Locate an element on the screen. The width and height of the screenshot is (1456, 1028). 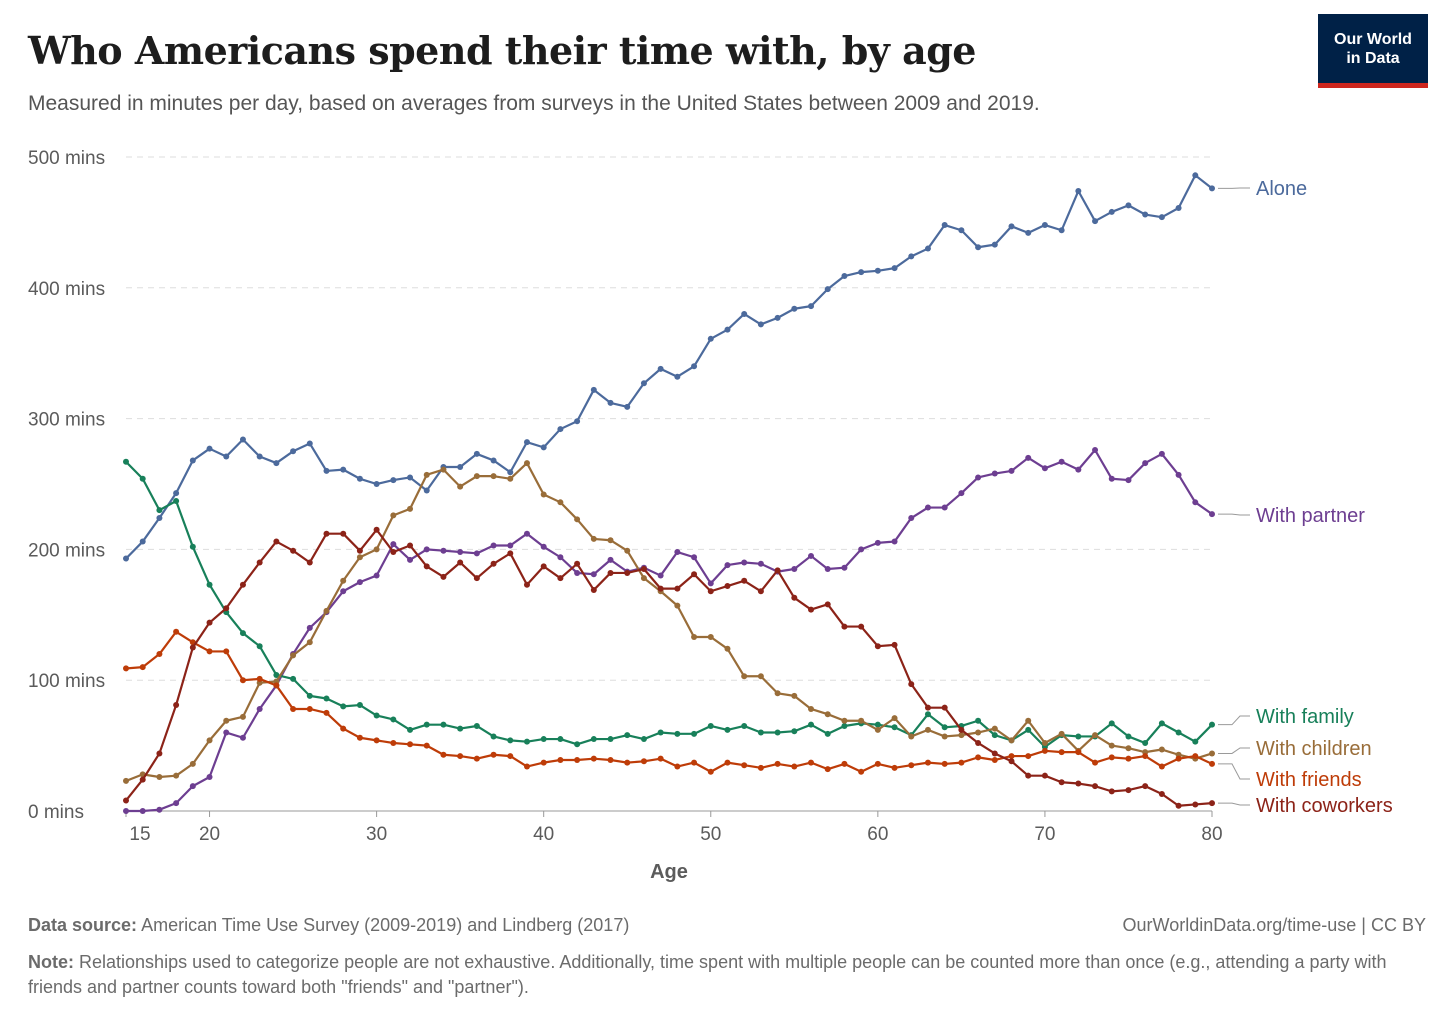
label-connector-with-friends is located at coordinates (1234, 771).